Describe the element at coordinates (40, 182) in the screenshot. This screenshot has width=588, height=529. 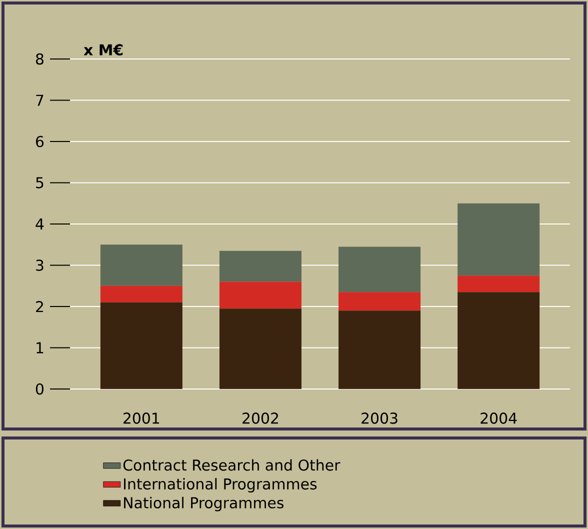
I see `y-tick-label: 5` at that location.